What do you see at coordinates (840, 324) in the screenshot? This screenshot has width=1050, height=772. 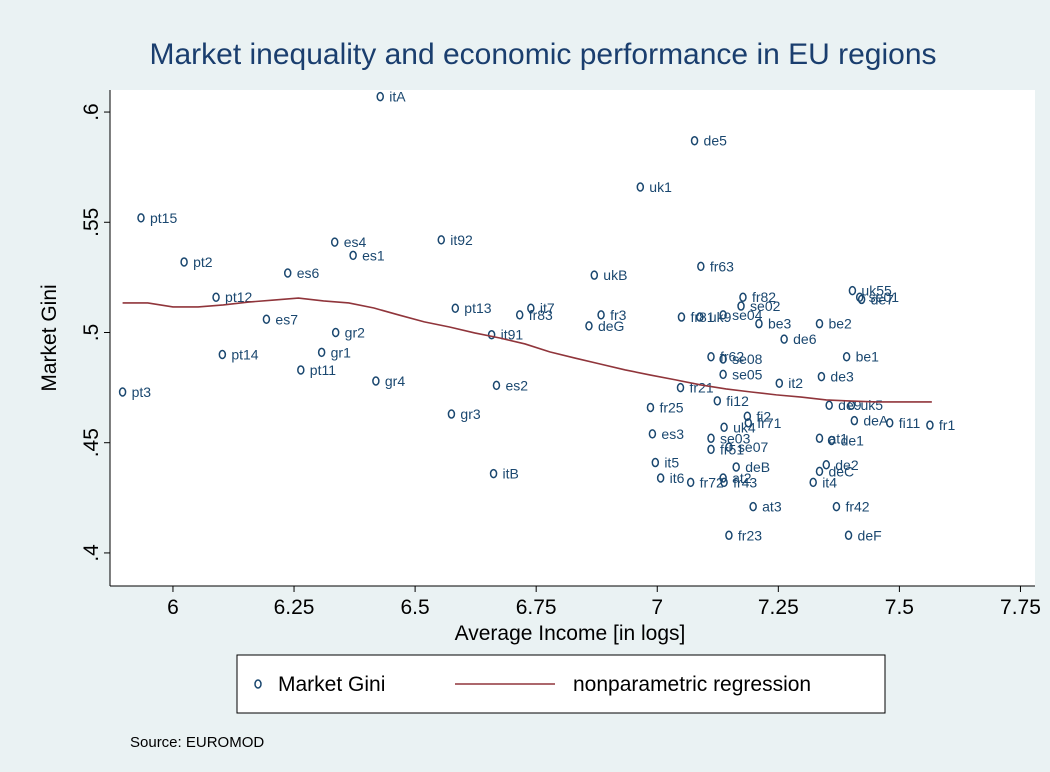 I see `point-label: be2` at bounding box center [840, 324].